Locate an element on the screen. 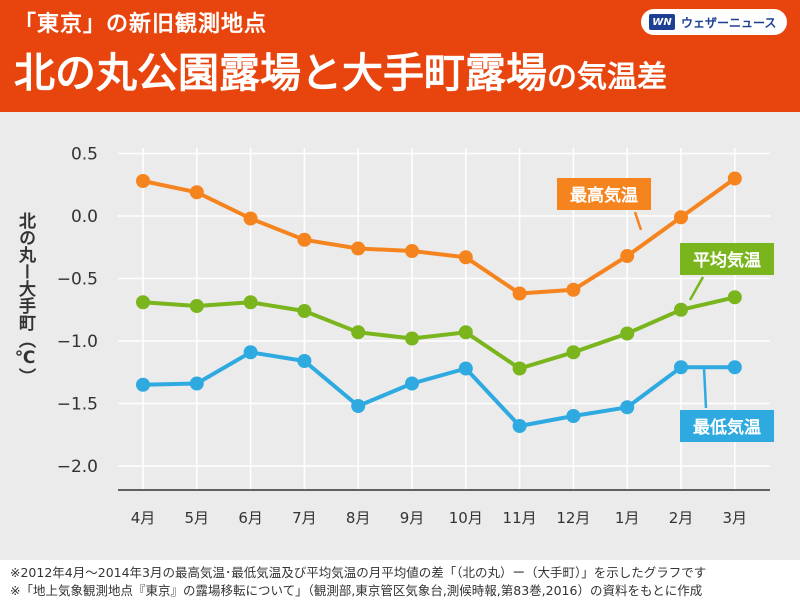 The image size is (800, 600). chart-title-suffix: の気温差 is located at coordinates (607, 77).